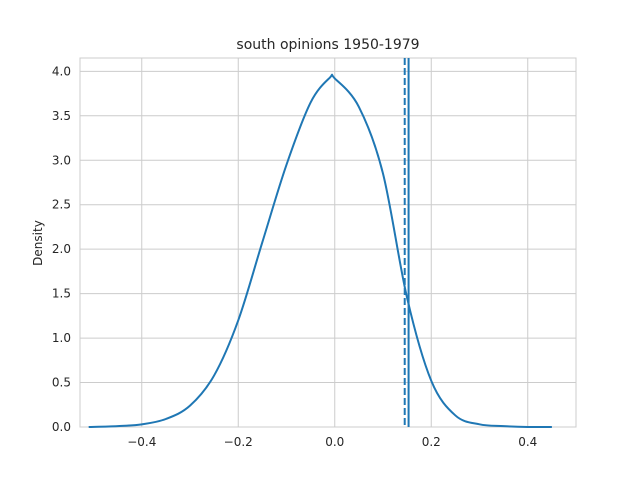  Describe the element at coordinates (38, 243) in the screenshot. I see `y-axis-label: Density` at that location.